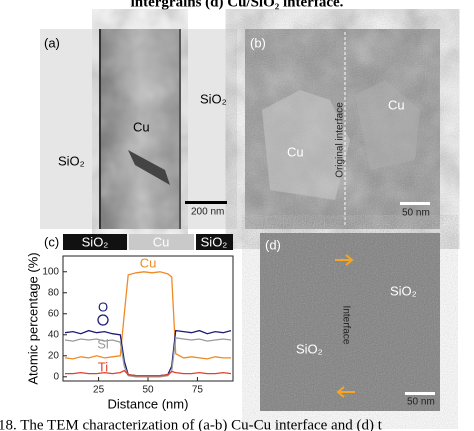 This screenshot has width=474, height=431. What do you see at coordinates (103, 306) in the screenshot?
I see `series-label: O` at bounding box center [103, 306].